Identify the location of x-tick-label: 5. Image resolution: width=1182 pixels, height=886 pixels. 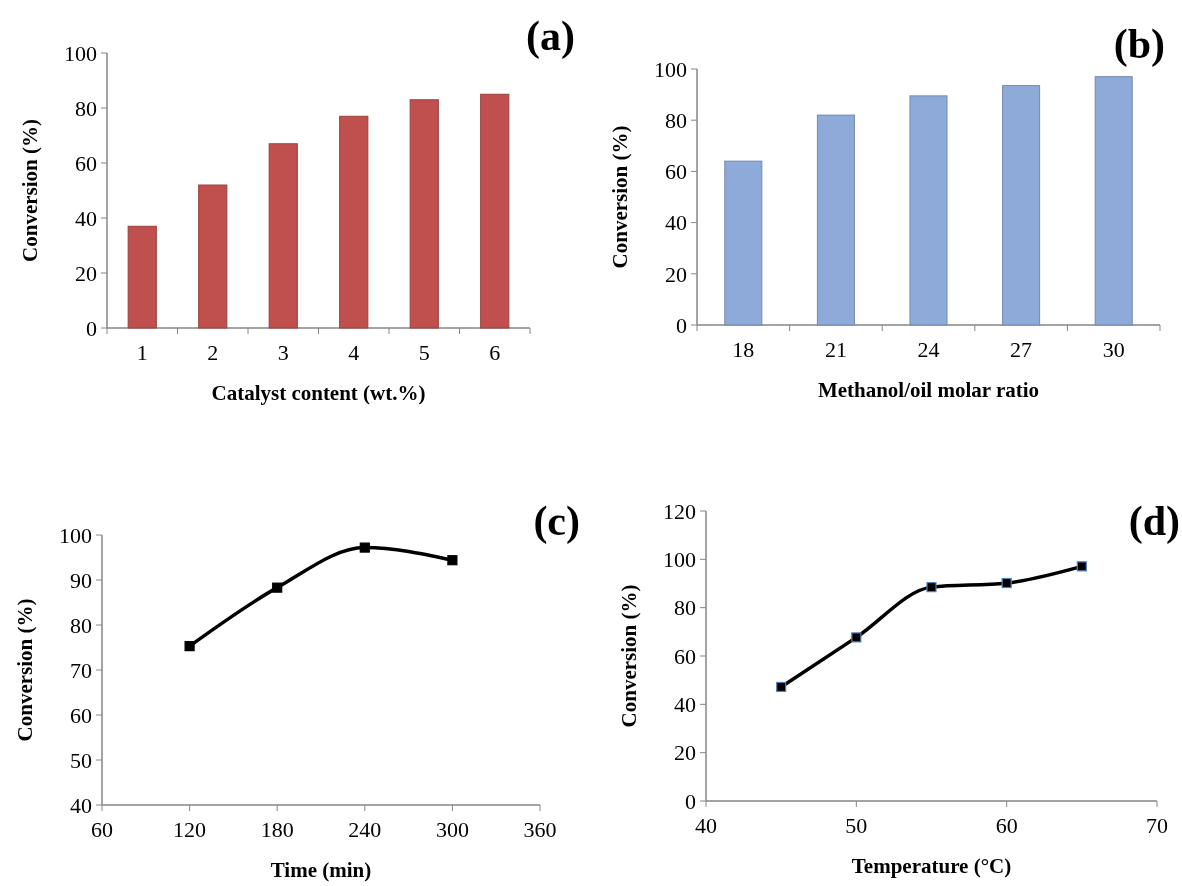
(424, 352).